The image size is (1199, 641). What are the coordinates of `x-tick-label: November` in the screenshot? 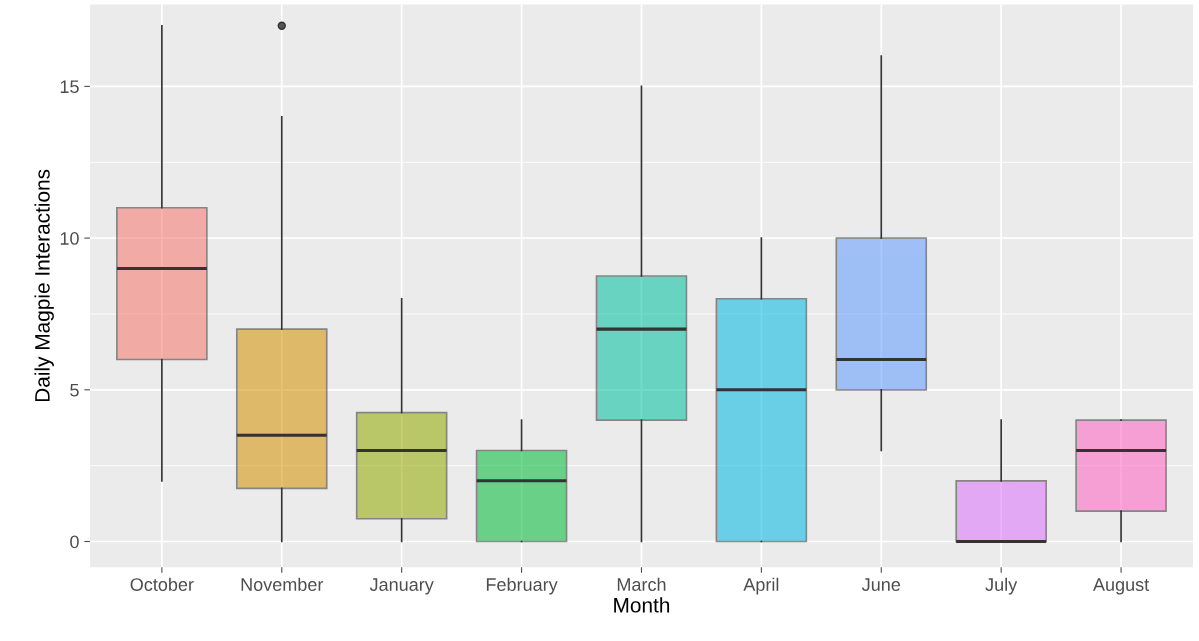 It's located at (282, 584).